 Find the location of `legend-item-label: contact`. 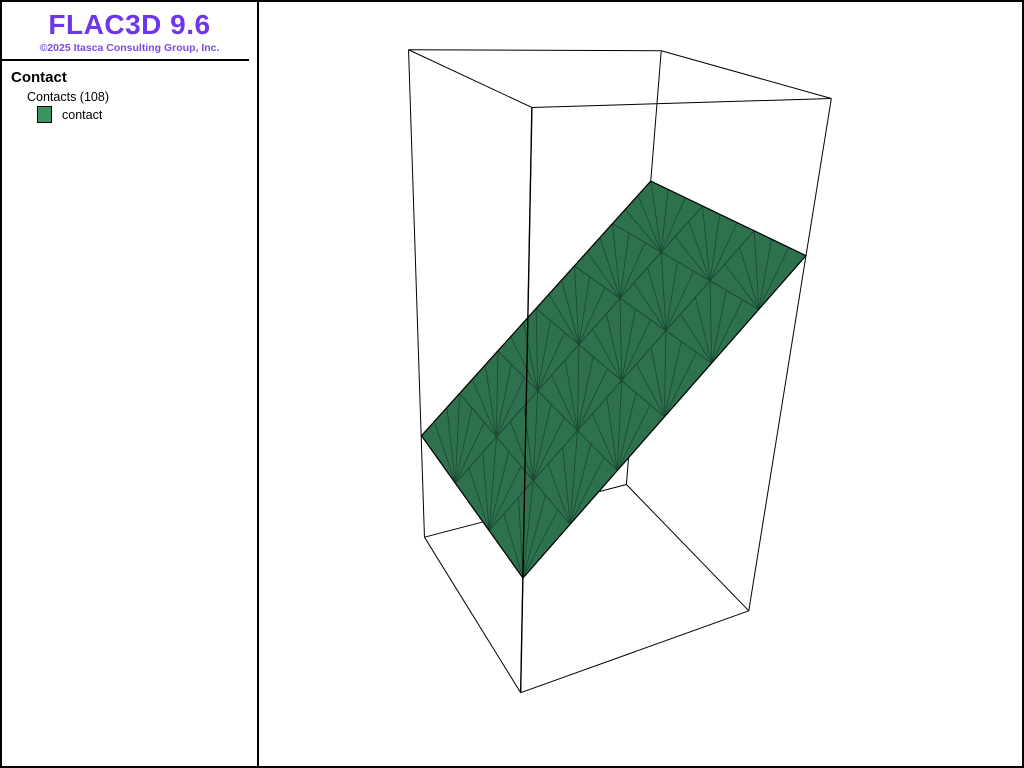

legend-item-label: contact is located at coordinates (82, 114).